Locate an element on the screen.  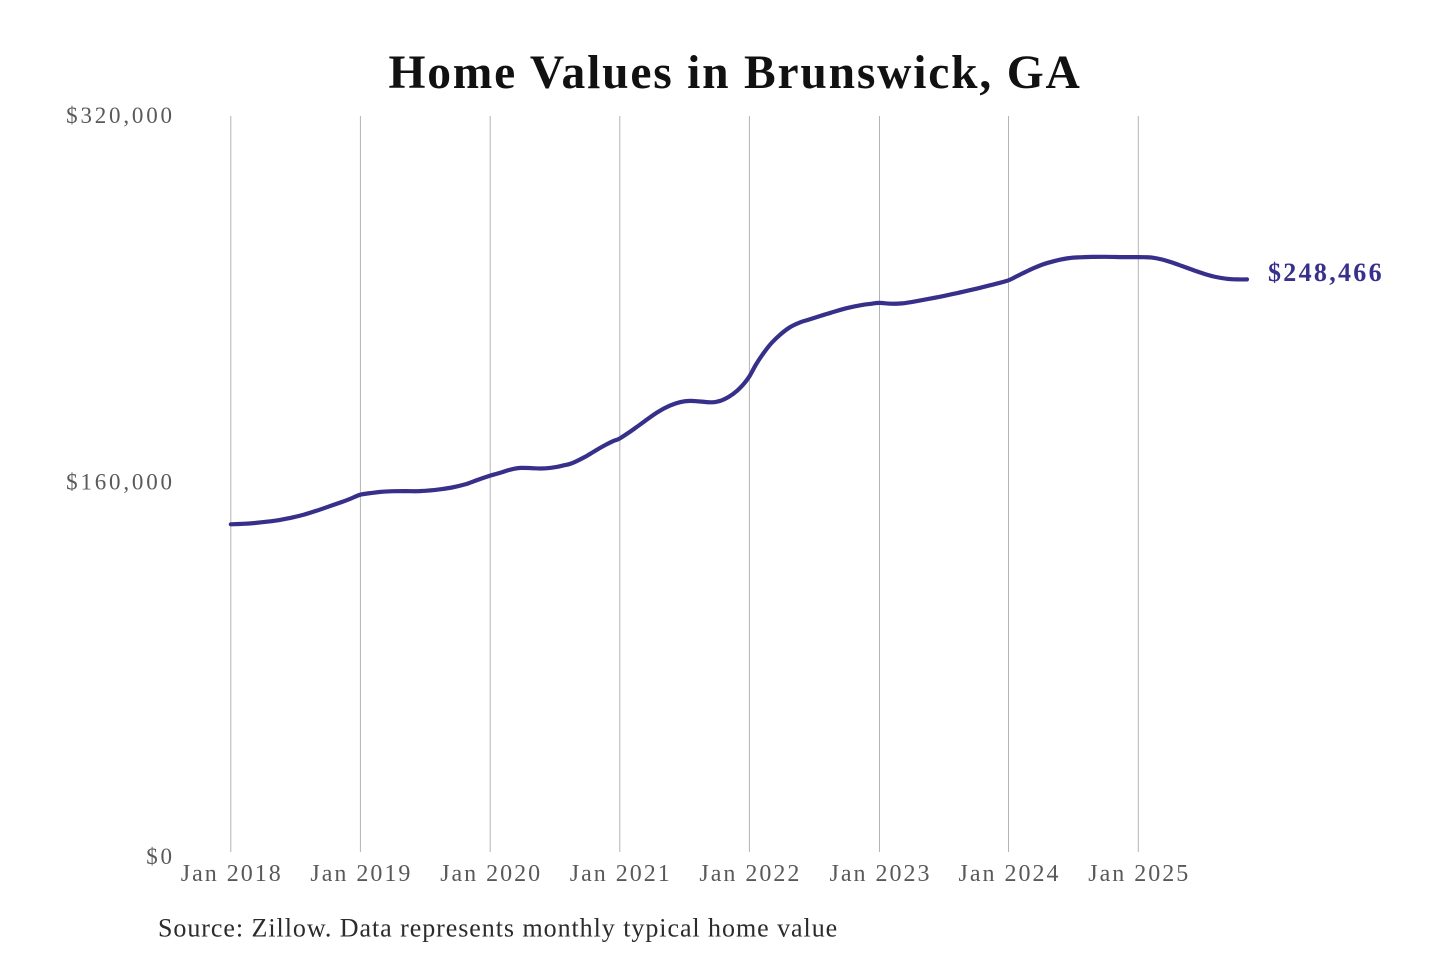
svg-text: $248,466 is located at coordinates (1326, 272).